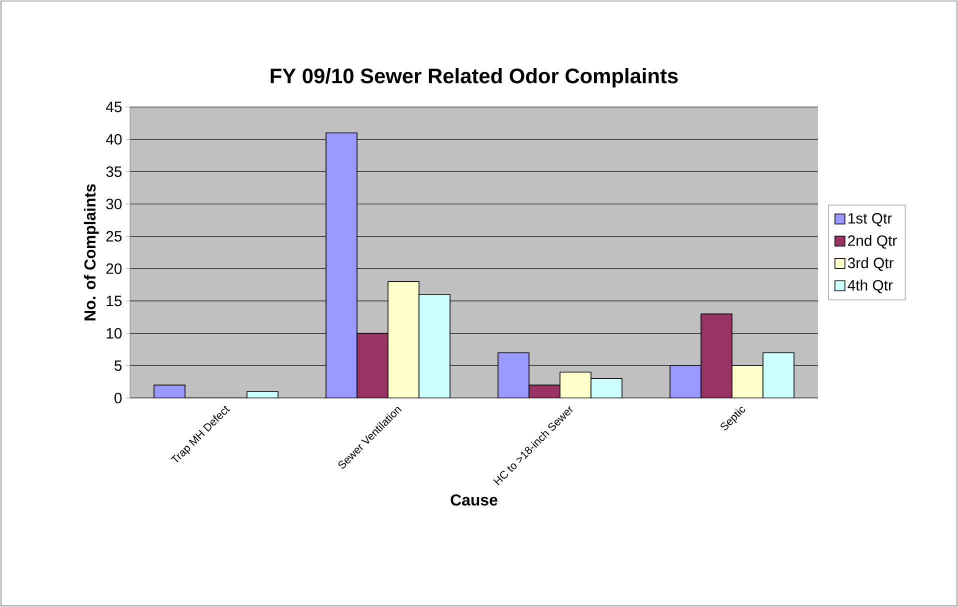 The image size is (958, 607). Describe the element at coordinates (114, 268) in the screenshot. I see `y-tick-label: 20` at that location.